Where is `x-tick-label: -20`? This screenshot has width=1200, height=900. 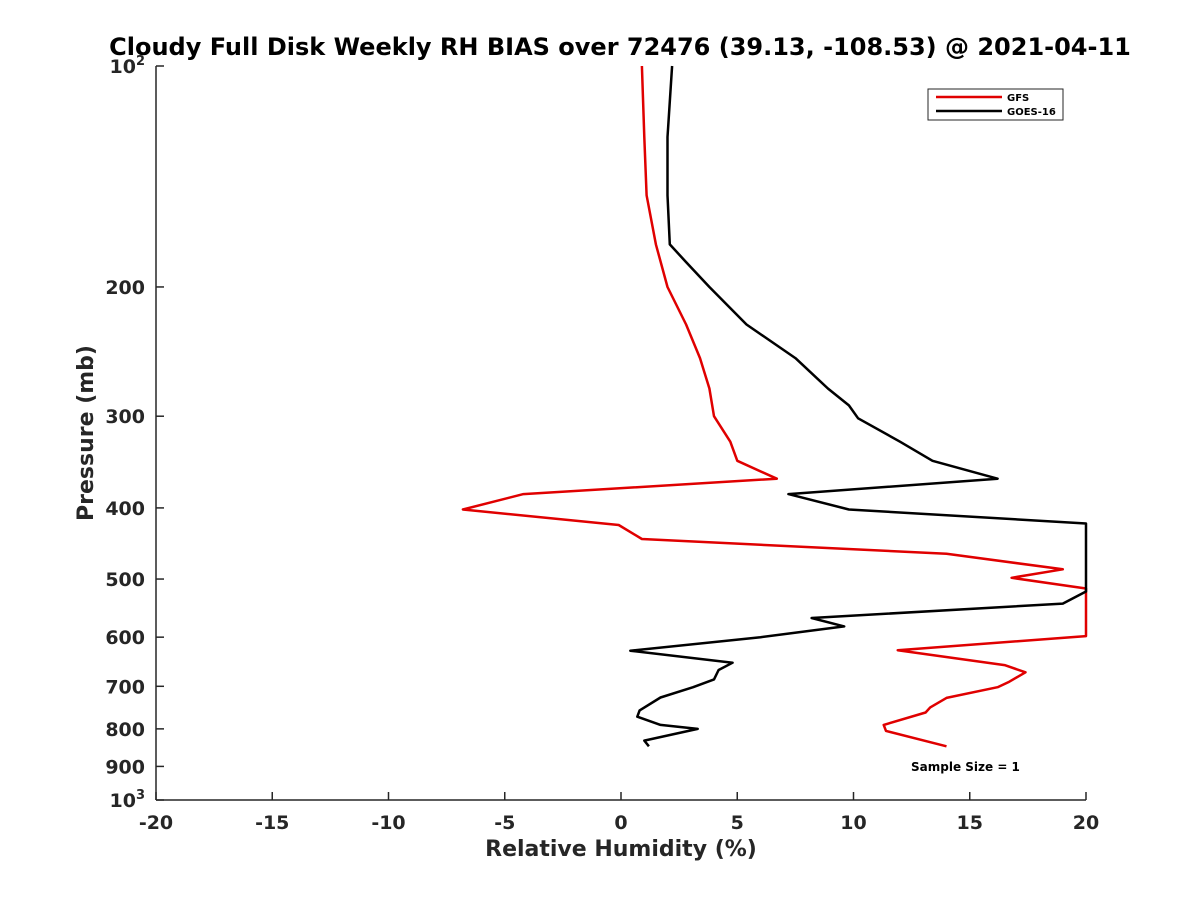
x-tick-label: -20 is located at coordinates (156, 823).